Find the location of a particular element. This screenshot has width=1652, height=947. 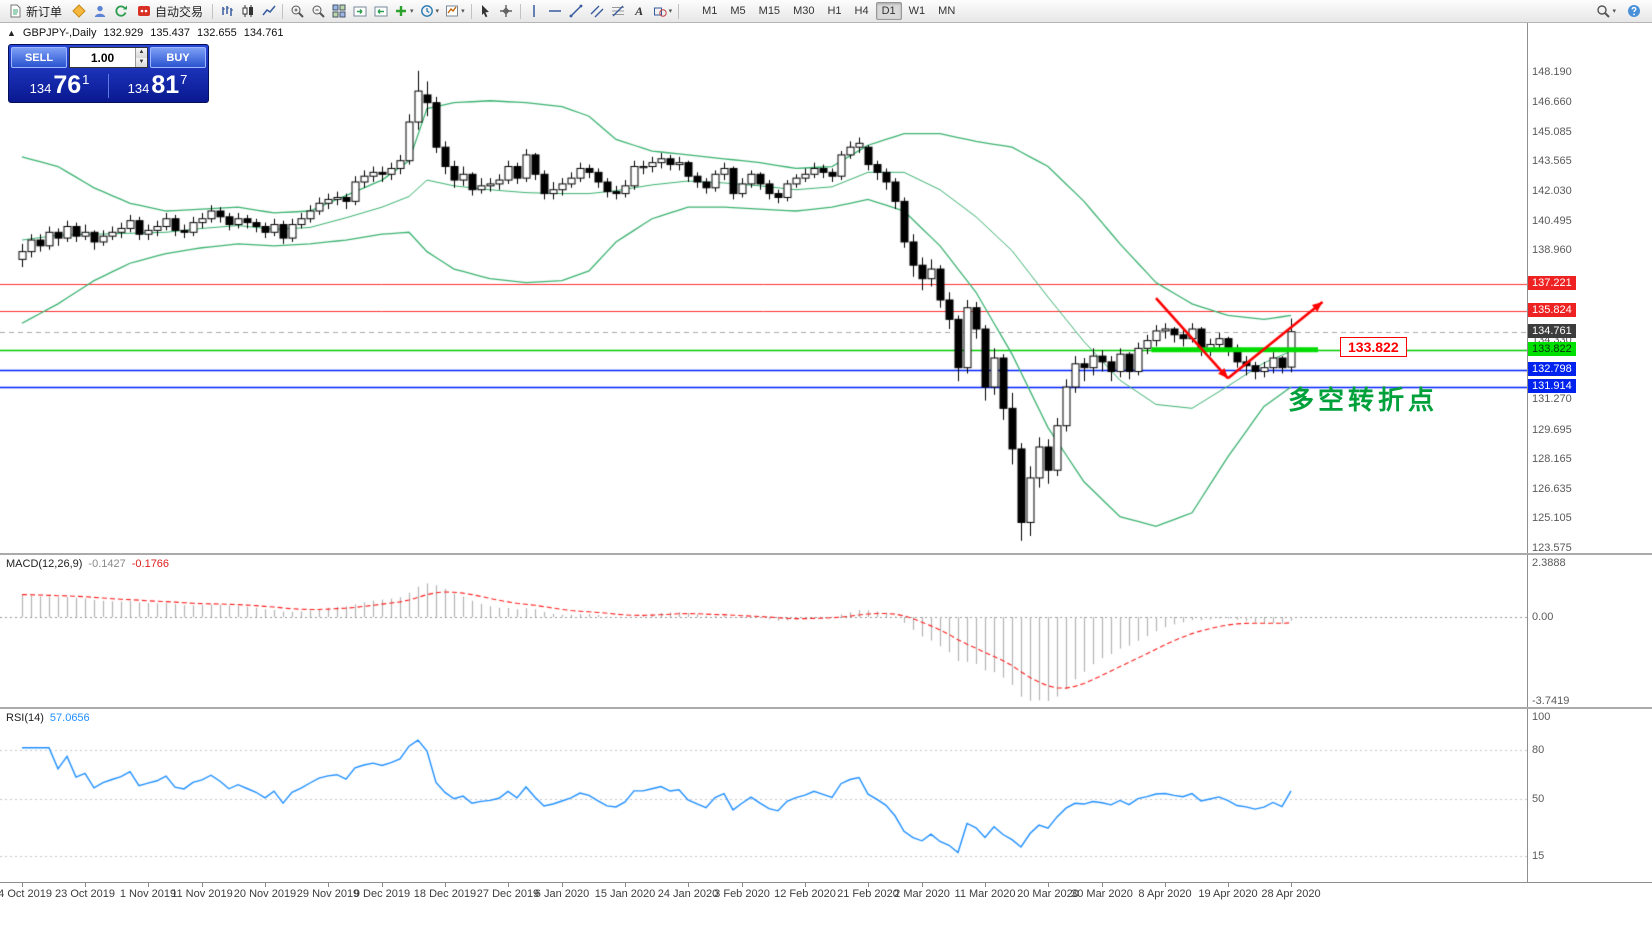

lot-size-value: 1.00 is located at coordinates (102, 57).